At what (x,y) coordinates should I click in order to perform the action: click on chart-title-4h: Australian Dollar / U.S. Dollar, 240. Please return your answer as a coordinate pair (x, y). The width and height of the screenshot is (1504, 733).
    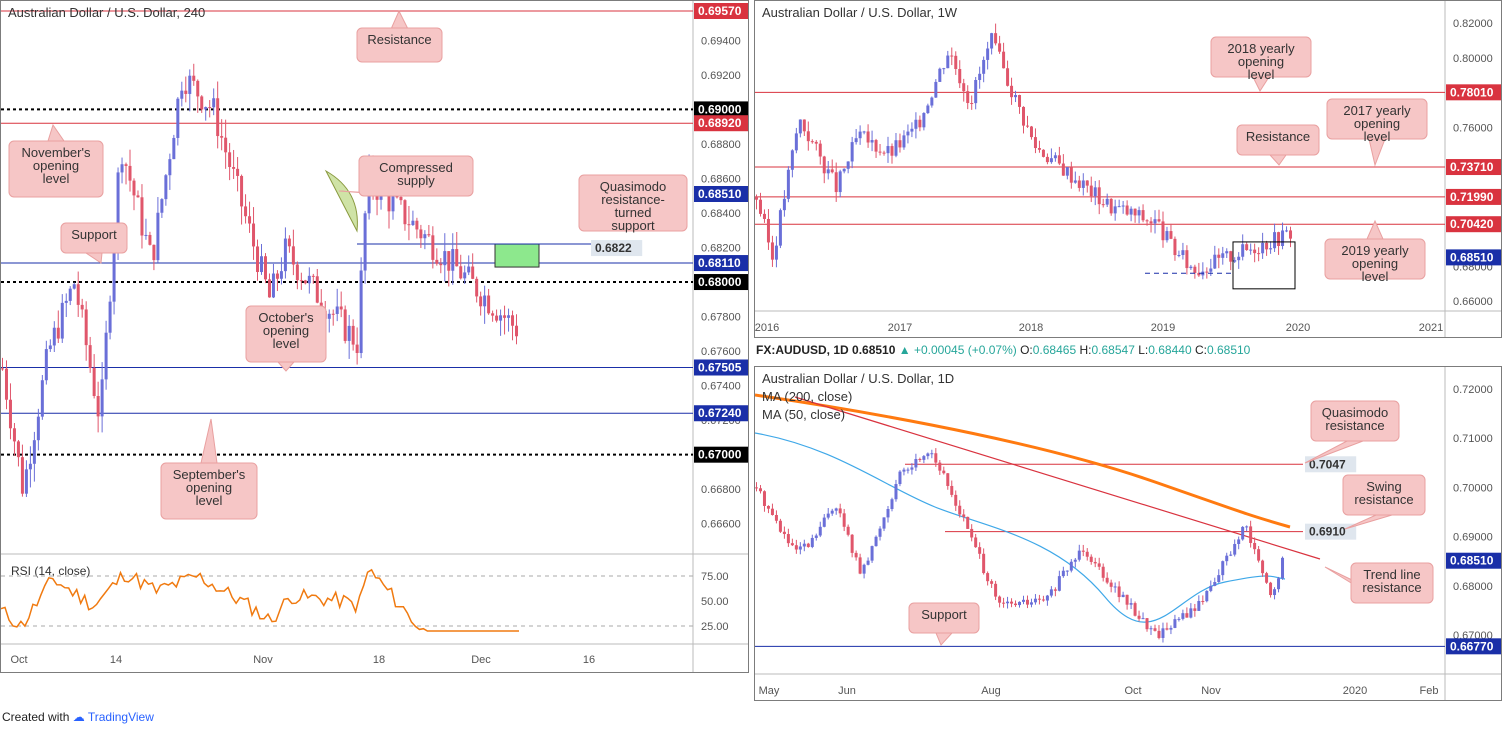
    Looking at the image, I should click on (107, 12).